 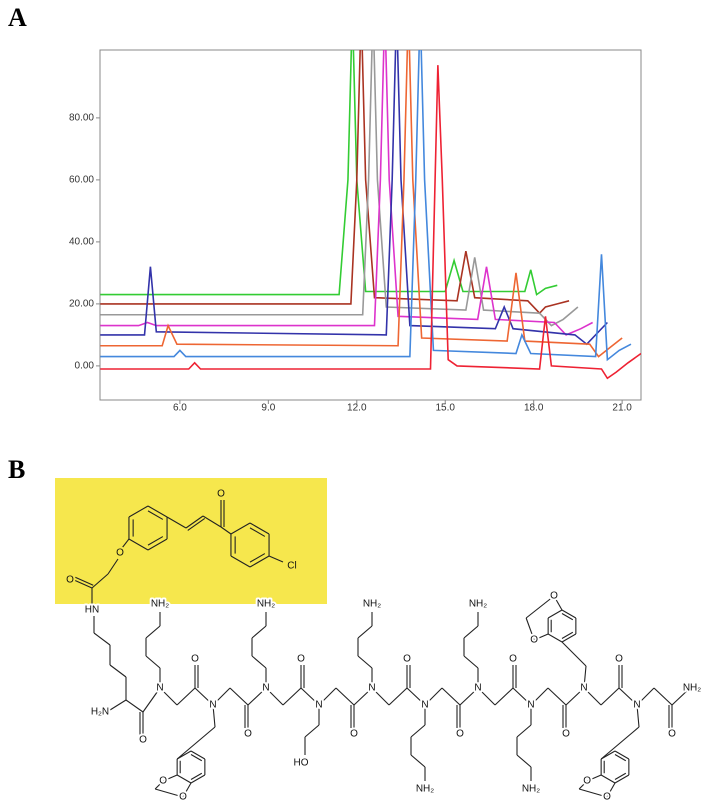 I want to click on x-tick-label: 21.0, so click(x=622, y=408).